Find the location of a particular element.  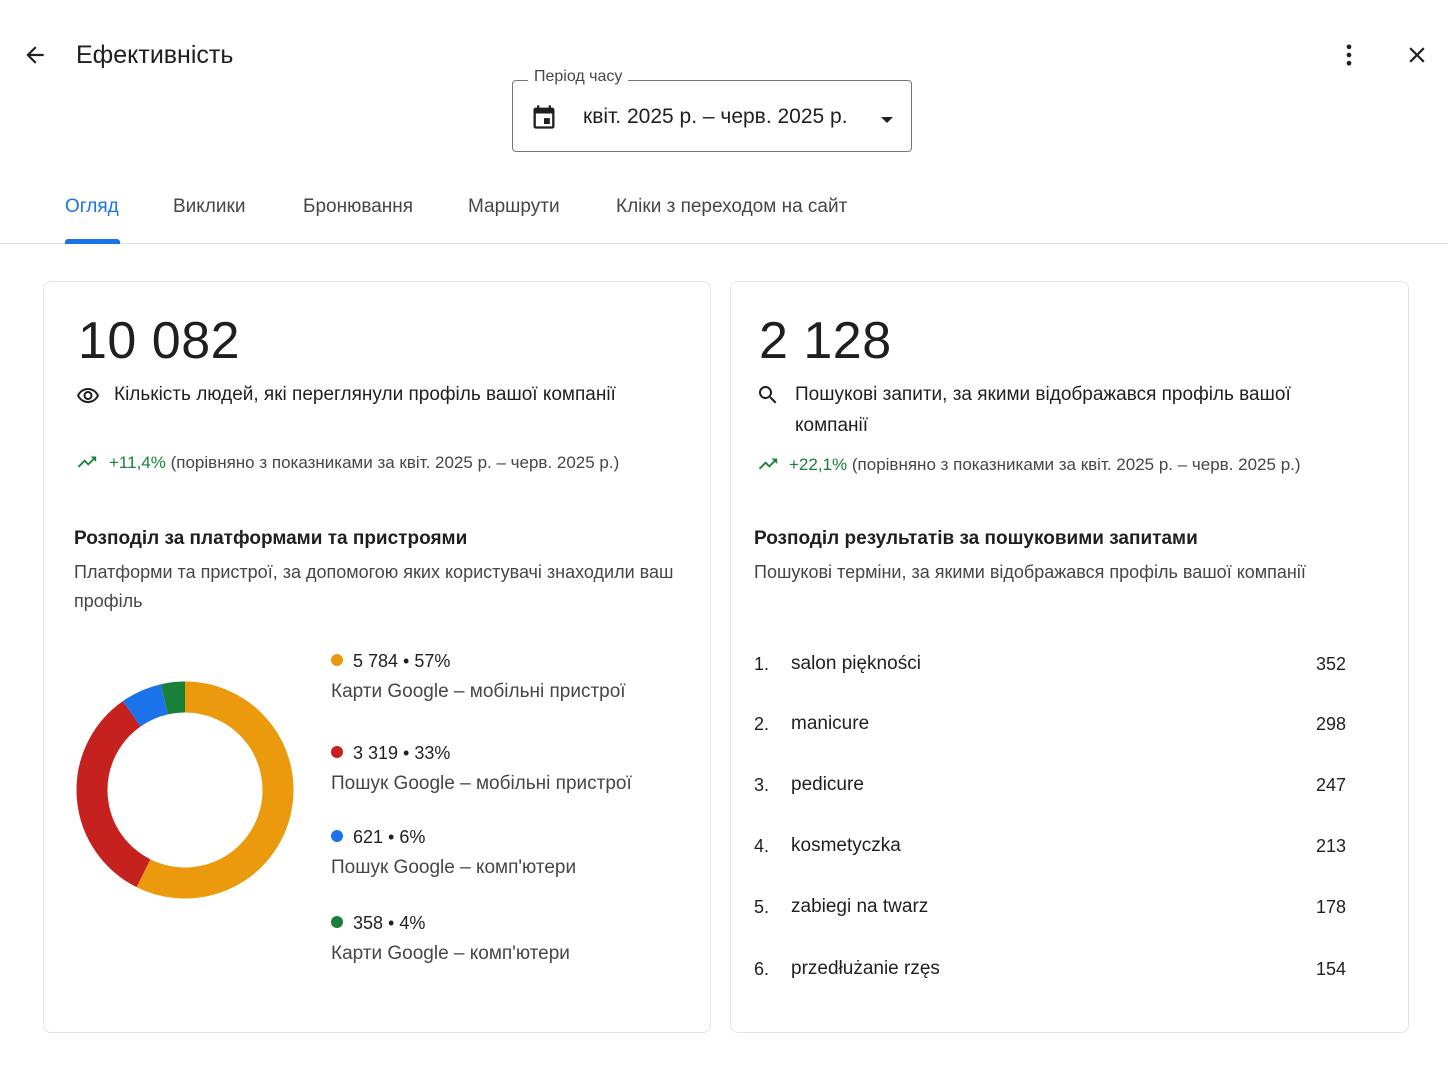

tab-calls: Виклики is located at coordinates (209, 206).